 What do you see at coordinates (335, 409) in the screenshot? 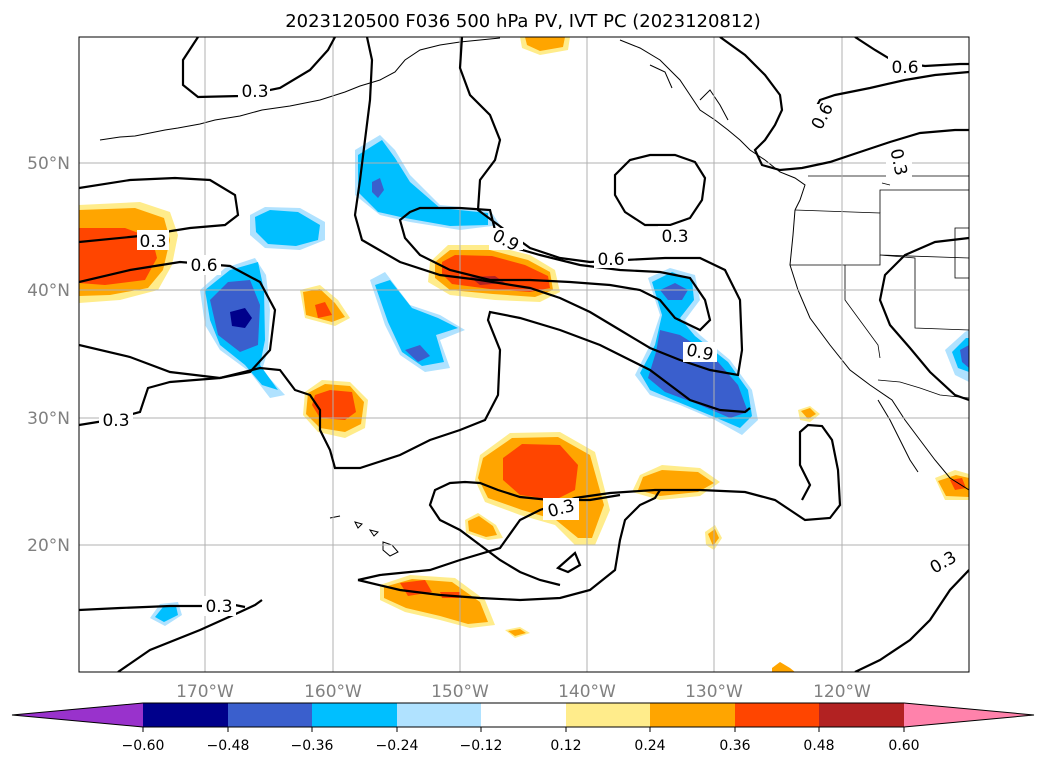
I see `warm-anomaly-west-central` at bounding box center [335, 409].